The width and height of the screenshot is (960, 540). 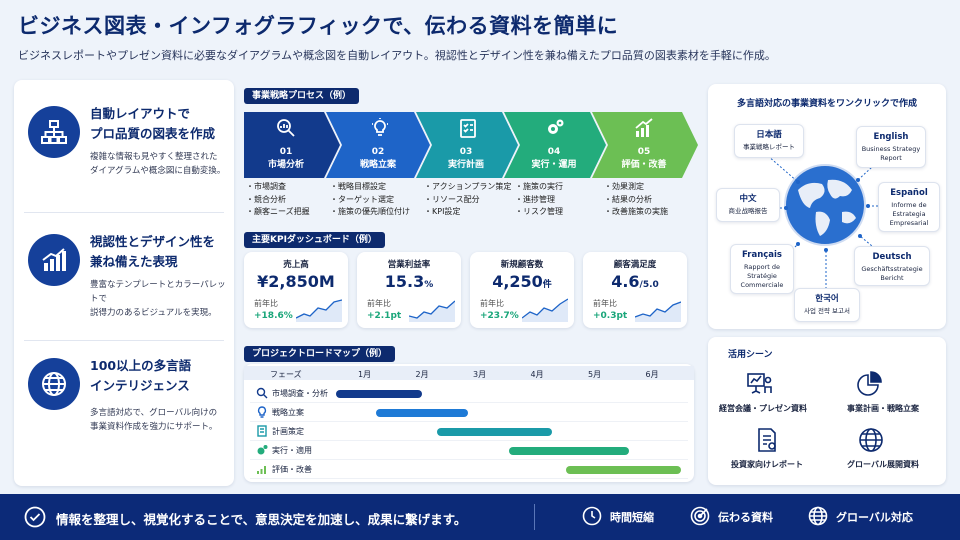 What do you see at coordinates (644, 158) in the screenshot?
I see `process-step-5: 05 評価・改善` at bounding box center [644, 158].